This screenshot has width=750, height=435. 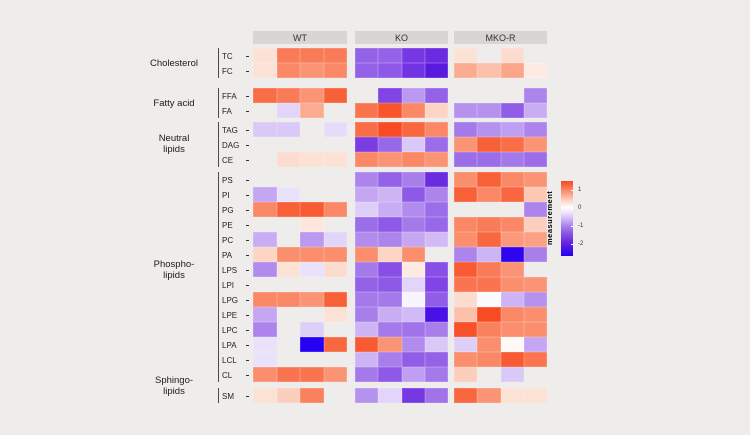 I want to click on row-label-fc: FC, so click(x=227, y=71).